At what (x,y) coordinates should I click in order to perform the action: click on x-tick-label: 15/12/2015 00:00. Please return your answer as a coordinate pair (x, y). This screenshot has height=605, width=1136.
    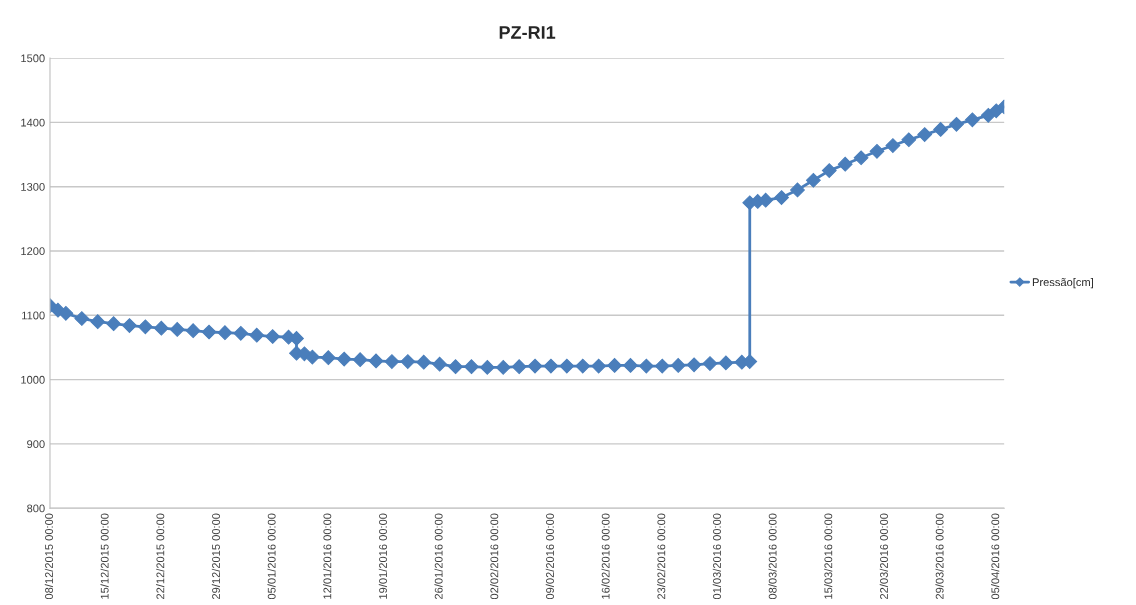
    Looking at the image, I should click on (104, 556).